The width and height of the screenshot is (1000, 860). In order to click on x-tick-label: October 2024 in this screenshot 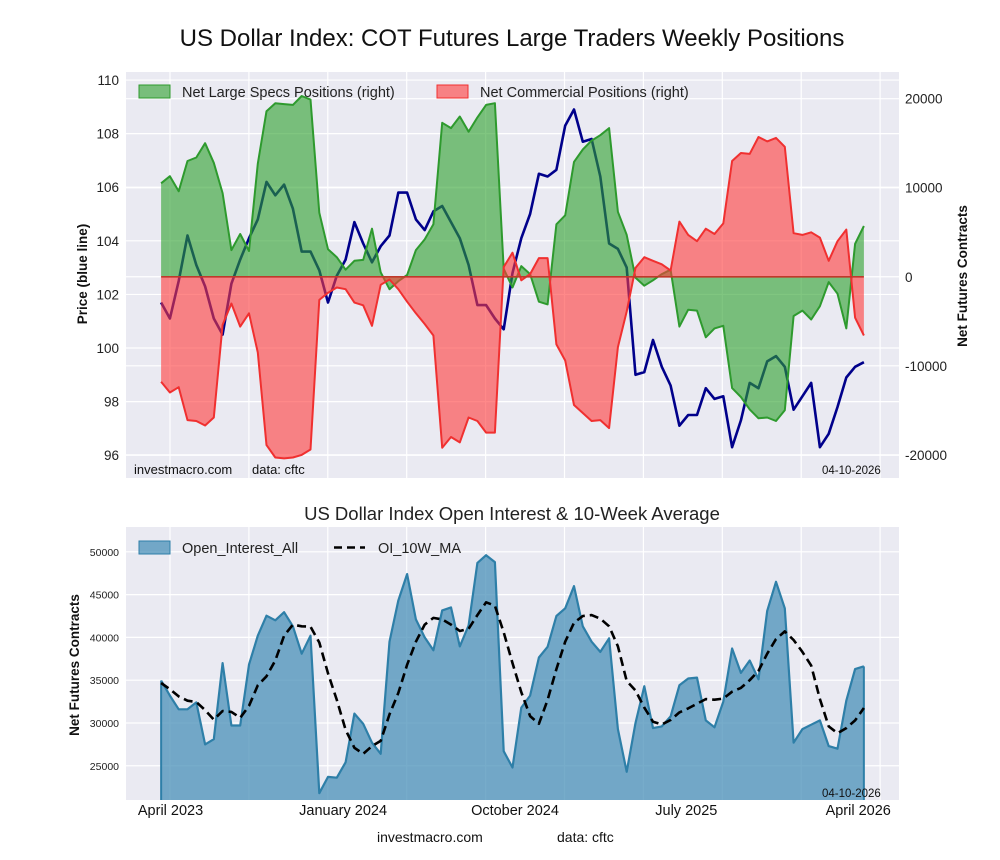, I will do `click(515, 811)`.